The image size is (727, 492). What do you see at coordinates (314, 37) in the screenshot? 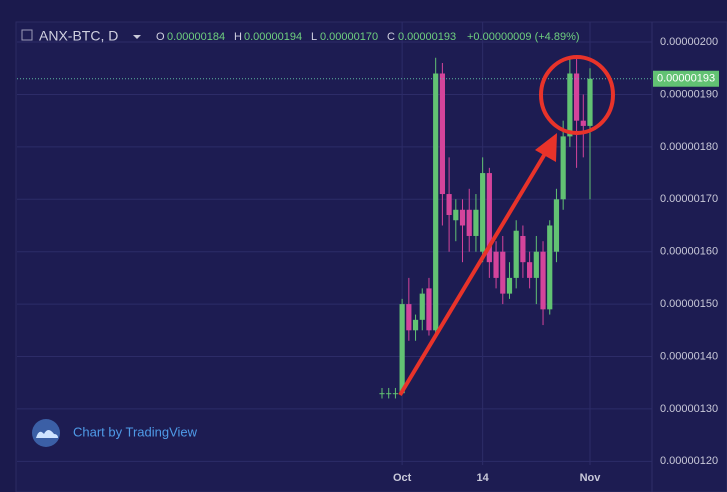
I see `low-label: L` at bounding box center [314, 37].